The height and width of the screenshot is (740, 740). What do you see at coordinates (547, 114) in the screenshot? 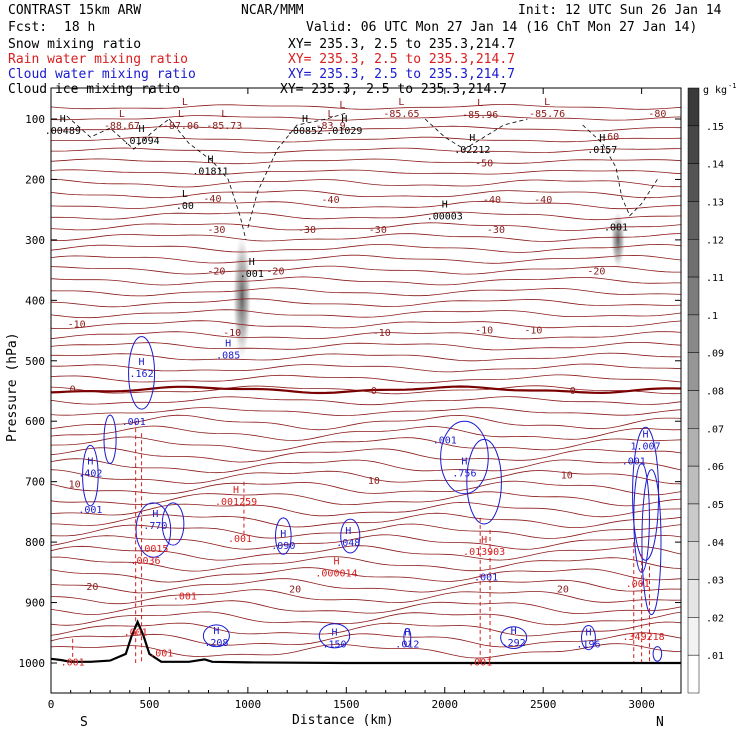
I see `extremum-value-label: -85.76` at bounding box center [547, 114].